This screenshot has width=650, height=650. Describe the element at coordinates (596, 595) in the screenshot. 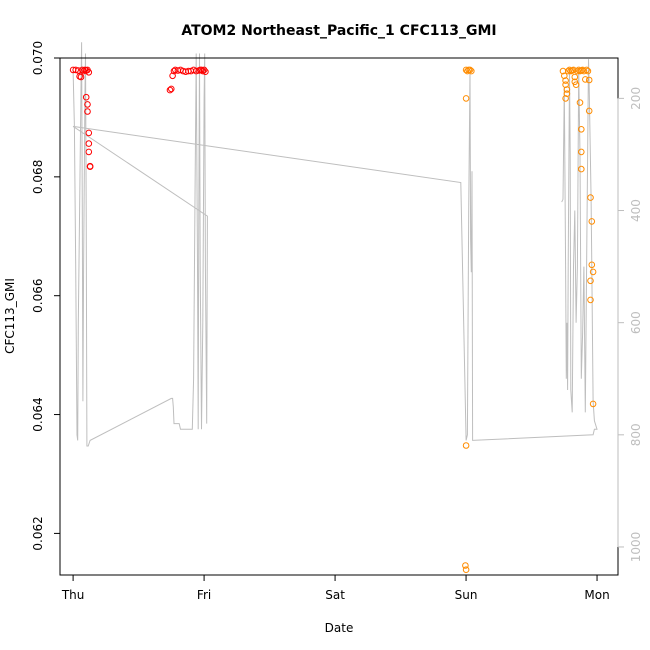

I see `x-tick-label: Mon` at that location.